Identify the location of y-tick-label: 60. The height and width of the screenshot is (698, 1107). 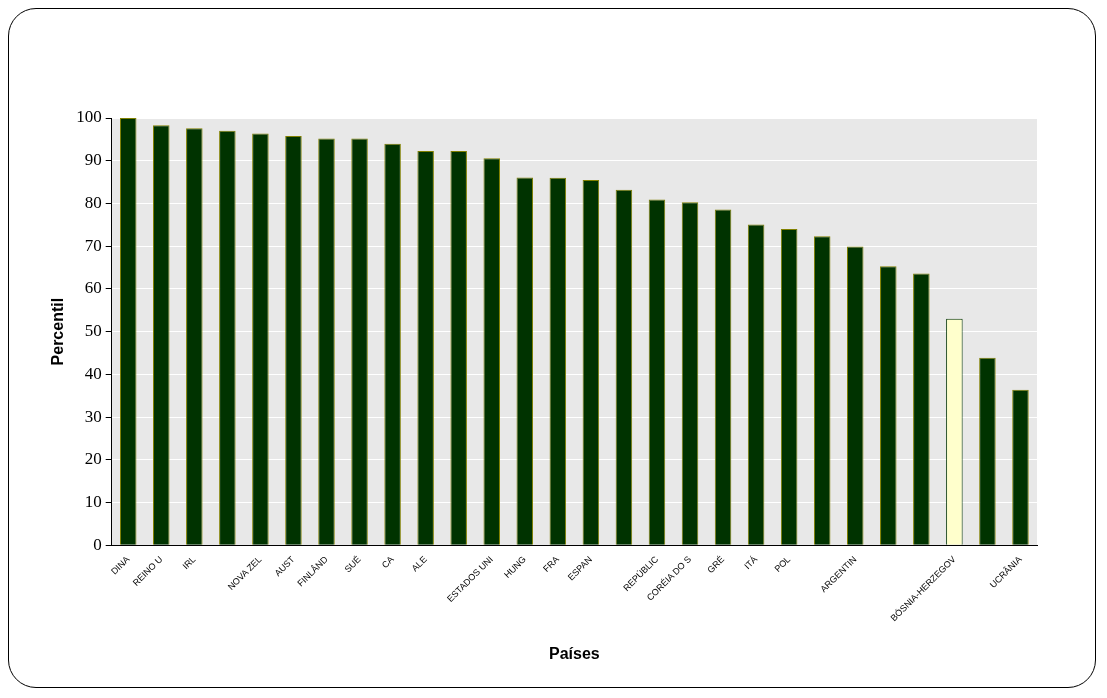
(93, 288).